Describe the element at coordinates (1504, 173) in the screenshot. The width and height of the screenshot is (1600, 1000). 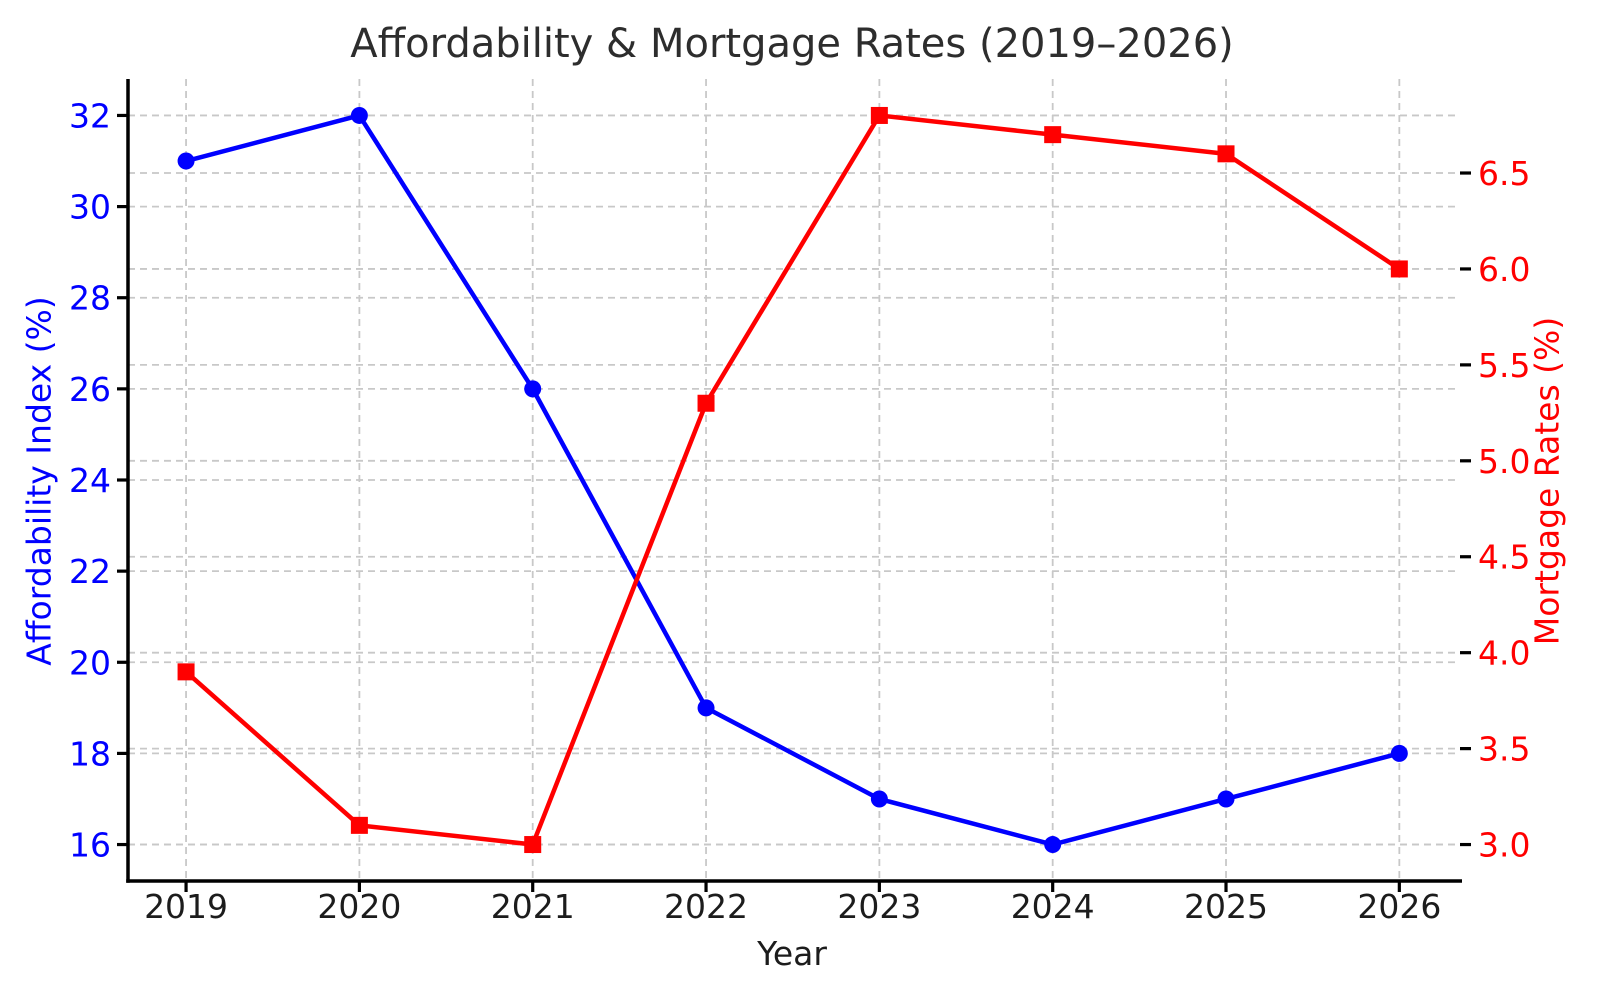
I see `y-right-tick-label: 6.5` at that location.